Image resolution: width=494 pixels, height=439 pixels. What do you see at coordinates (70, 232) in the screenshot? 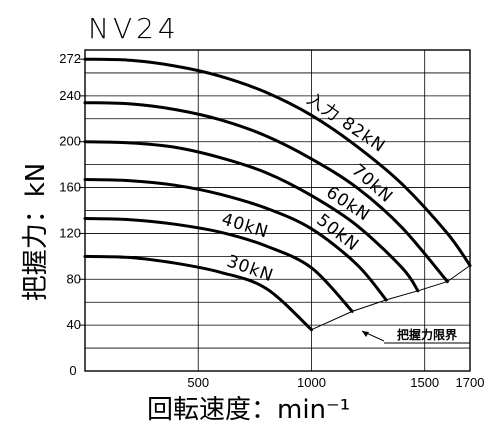
I see `y-tick-label: 120` at bounding box center [70, 232].